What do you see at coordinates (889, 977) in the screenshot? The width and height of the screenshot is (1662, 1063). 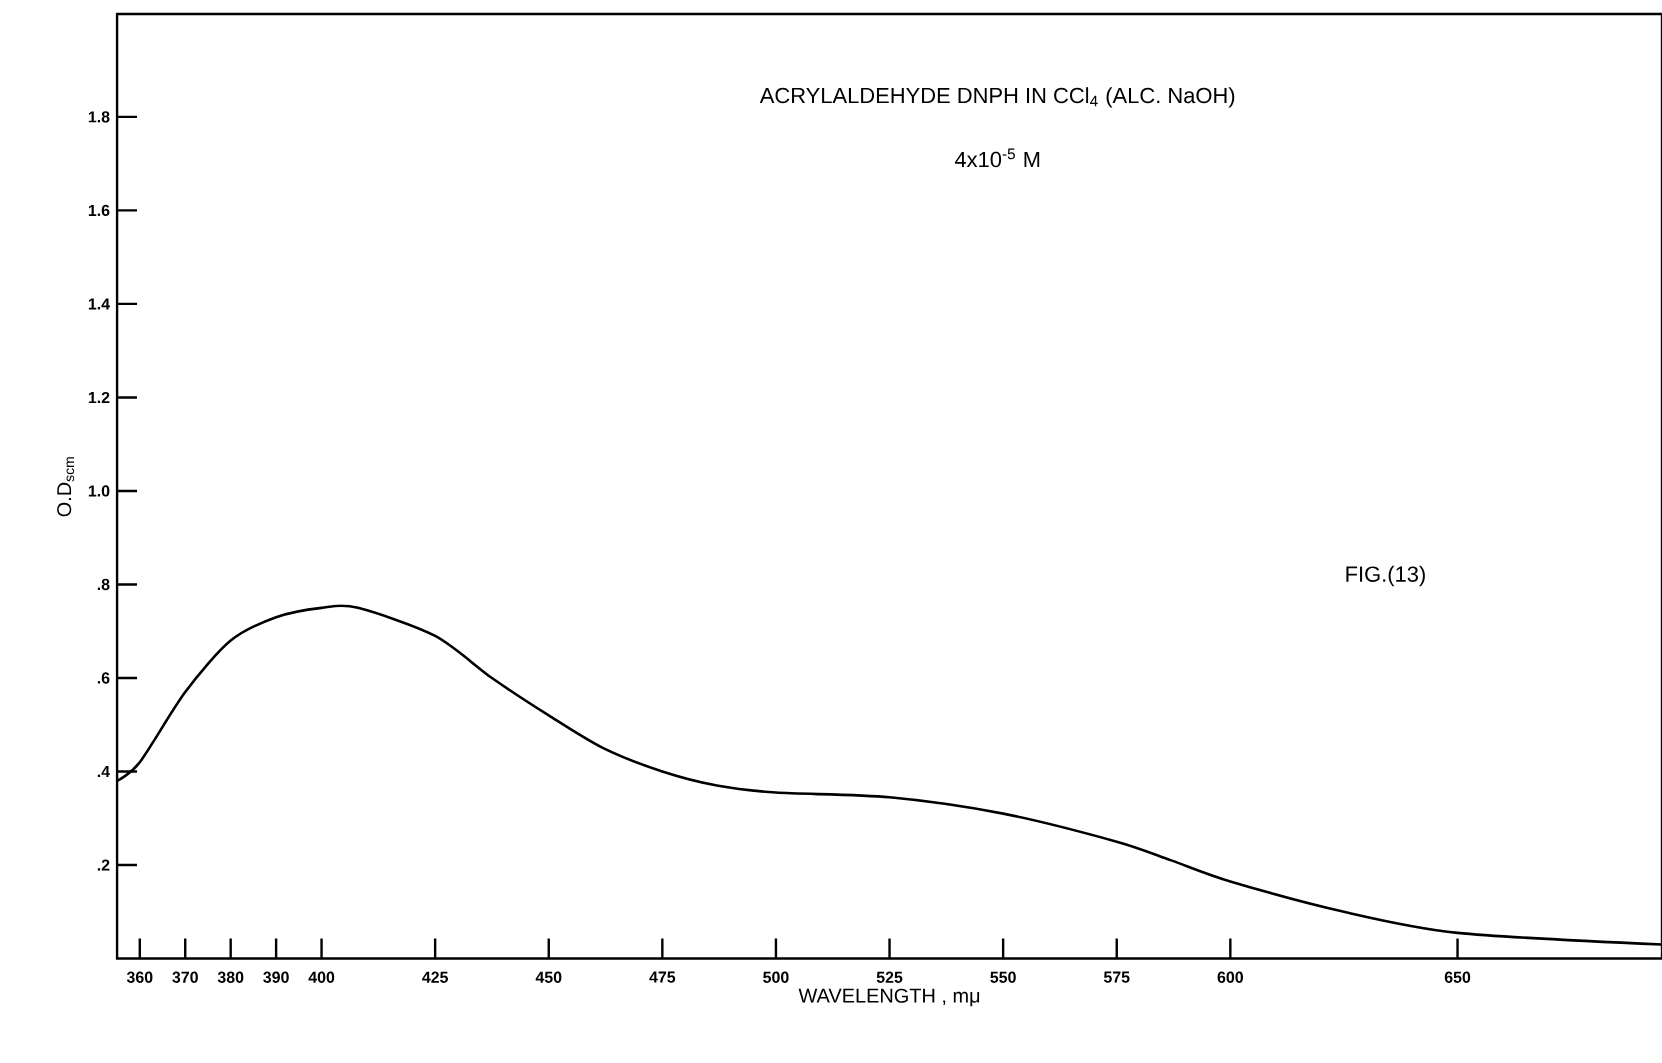 I see `x-tick-label: 525` at bounding box center [889, 977].